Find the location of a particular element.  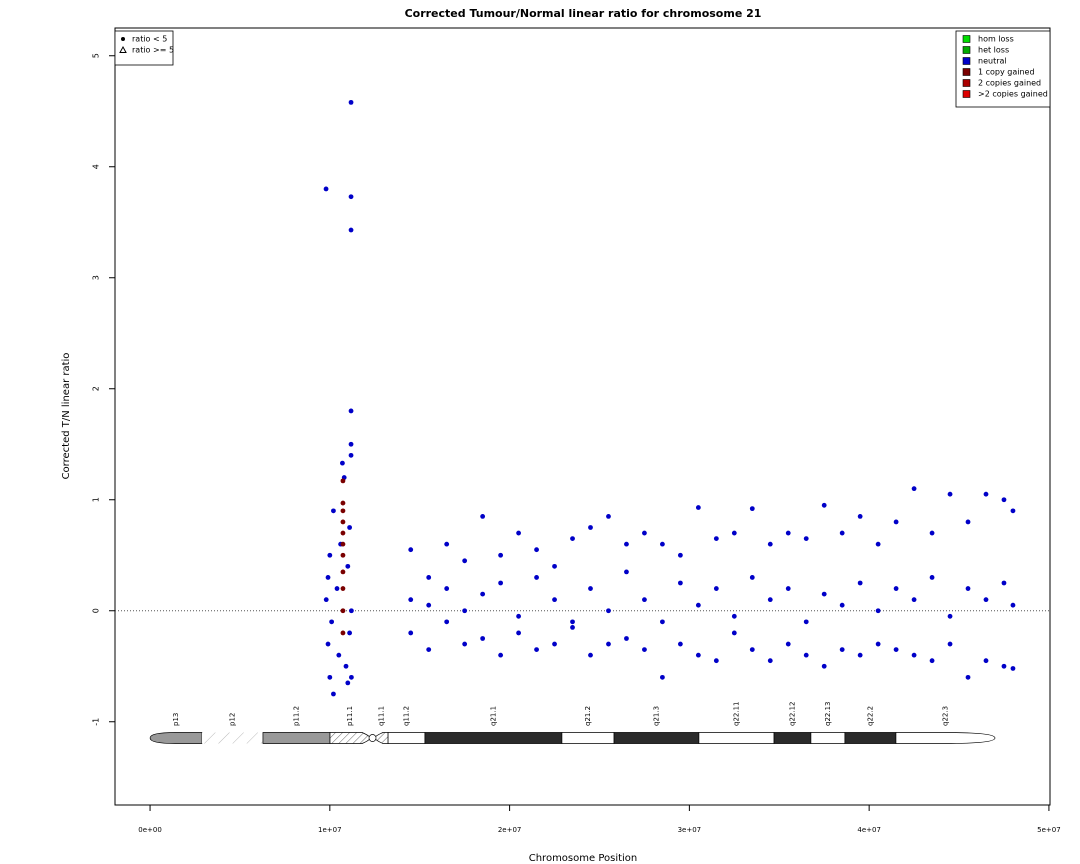

band-label: q22.12 is located at coordinates (792, 714).